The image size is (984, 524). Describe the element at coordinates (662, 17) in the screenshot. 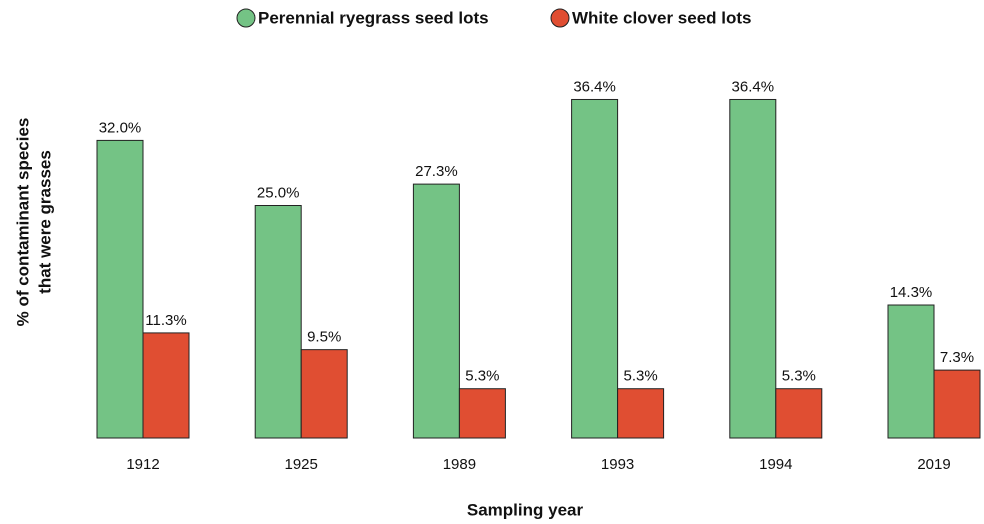

I see `legend-label: White clover seed lots` at that location.